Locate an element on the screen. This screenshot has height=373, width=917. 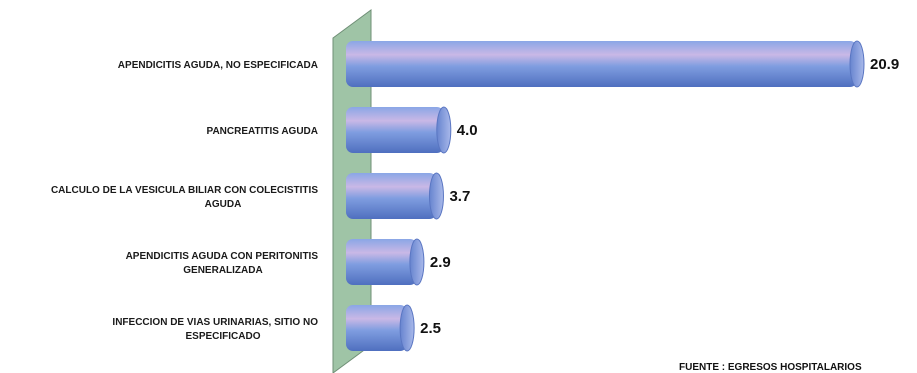
value-label-3: 2.9 is located at coordinates (440, 262).